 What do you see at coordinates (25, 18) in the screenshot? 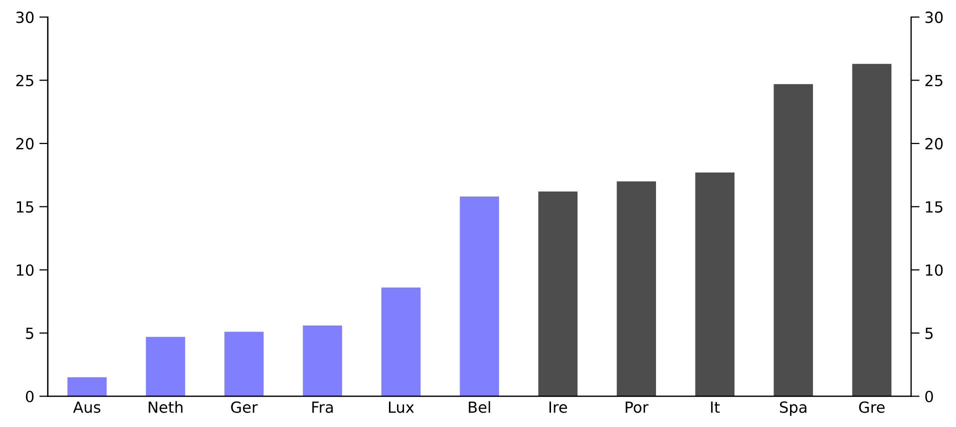
I see `y-tick-label: 30` at bounding box center [25, 18].